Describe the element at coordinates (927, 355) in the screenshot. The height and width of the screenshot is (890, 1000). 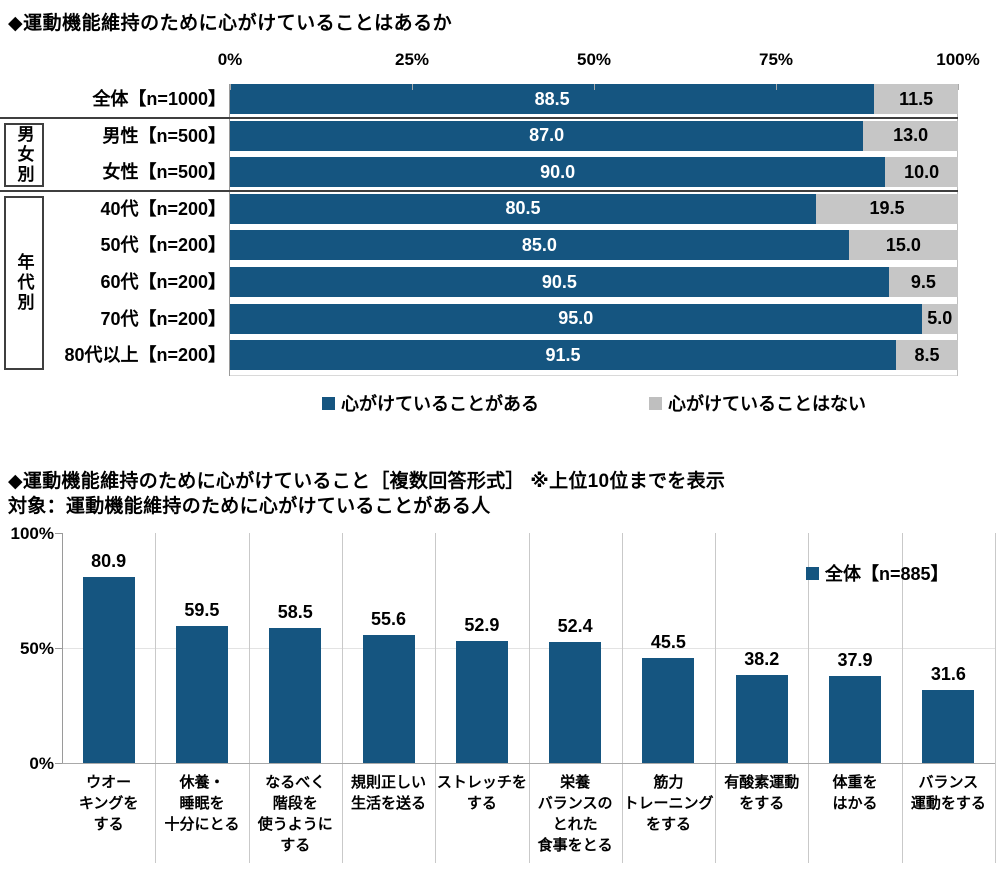
I see `chart1-bar-no-segment: 8.5` at that location.